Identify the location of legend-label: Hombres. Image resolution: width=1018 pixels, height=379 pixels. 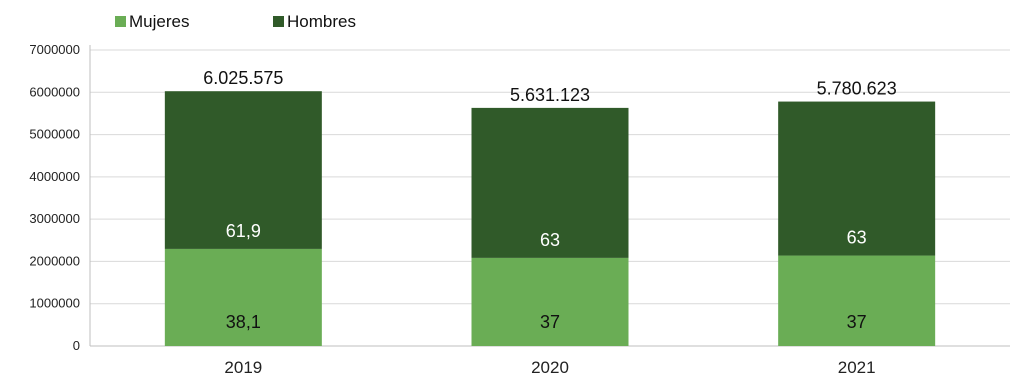
(321, 21).